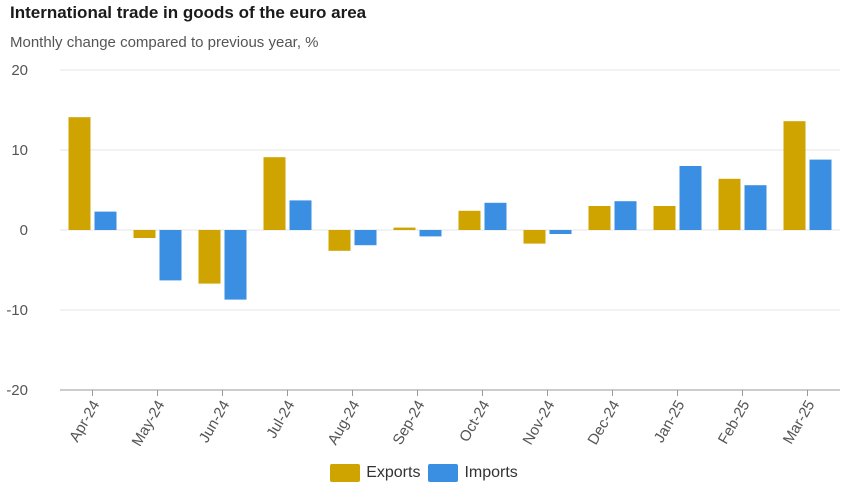 This screenshot has height=494, width=848. What do you see at coordinates (345, 473) in the screenshot?
I see `legend-swatch-exports` at bounding box center [345, 473].